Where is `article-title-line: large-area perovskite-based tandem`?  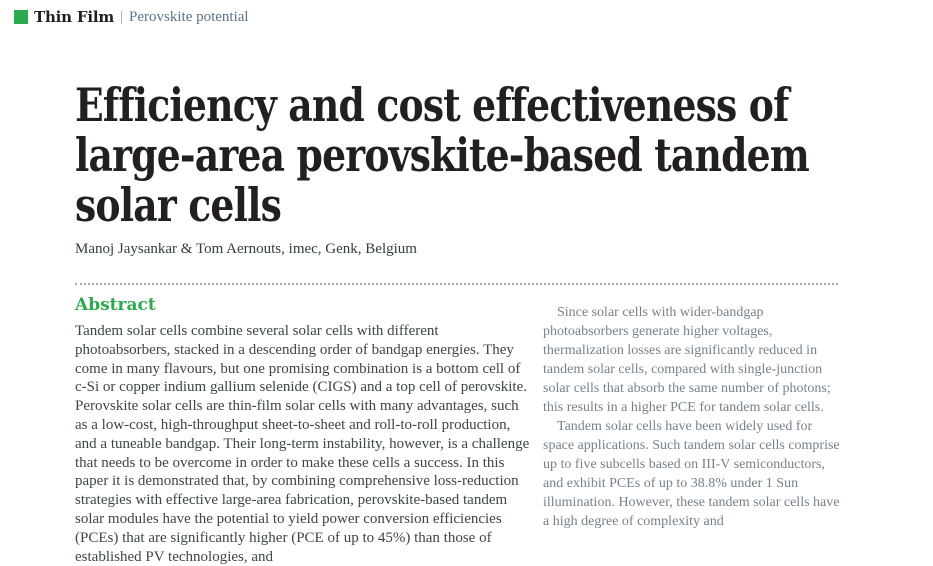
article-title-line: large-area perovskite-based tandem is located at coordinates (442, 155).